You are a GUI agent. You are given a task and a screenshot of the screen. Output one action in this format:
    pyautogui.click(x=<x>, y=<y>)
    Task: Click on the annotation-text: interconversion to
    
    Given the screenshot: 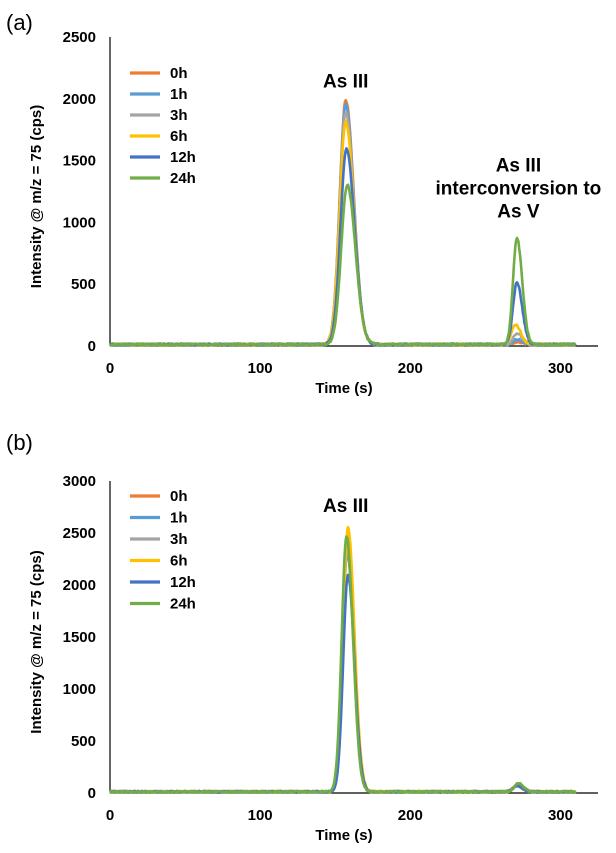 What is the action you would take?
    pyautogui.click(x=519, y=189)
    